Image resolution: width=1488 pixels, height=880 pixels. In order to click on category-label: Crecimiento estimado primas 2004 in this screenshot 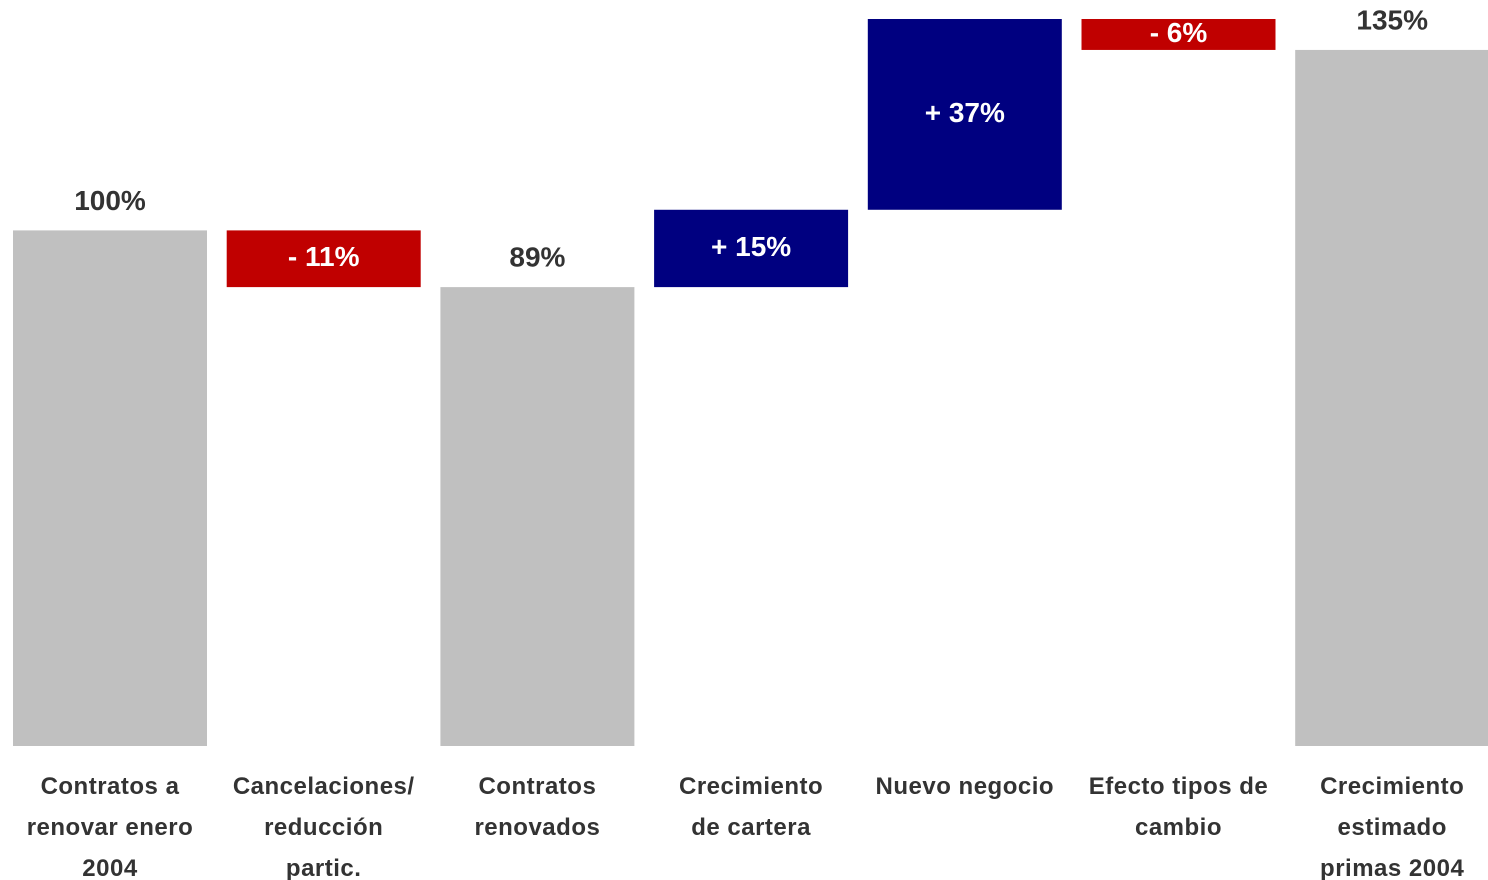, I will do `click(1392, 826)`.